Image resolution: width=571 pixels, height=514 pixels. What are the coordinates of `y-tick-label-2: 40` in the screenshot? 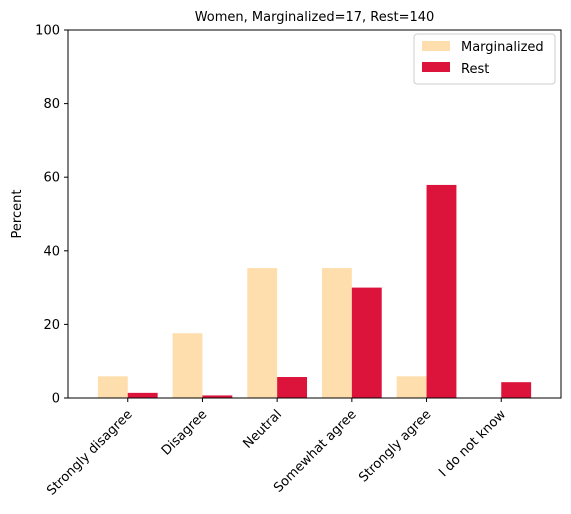 It's located at (51, 251).